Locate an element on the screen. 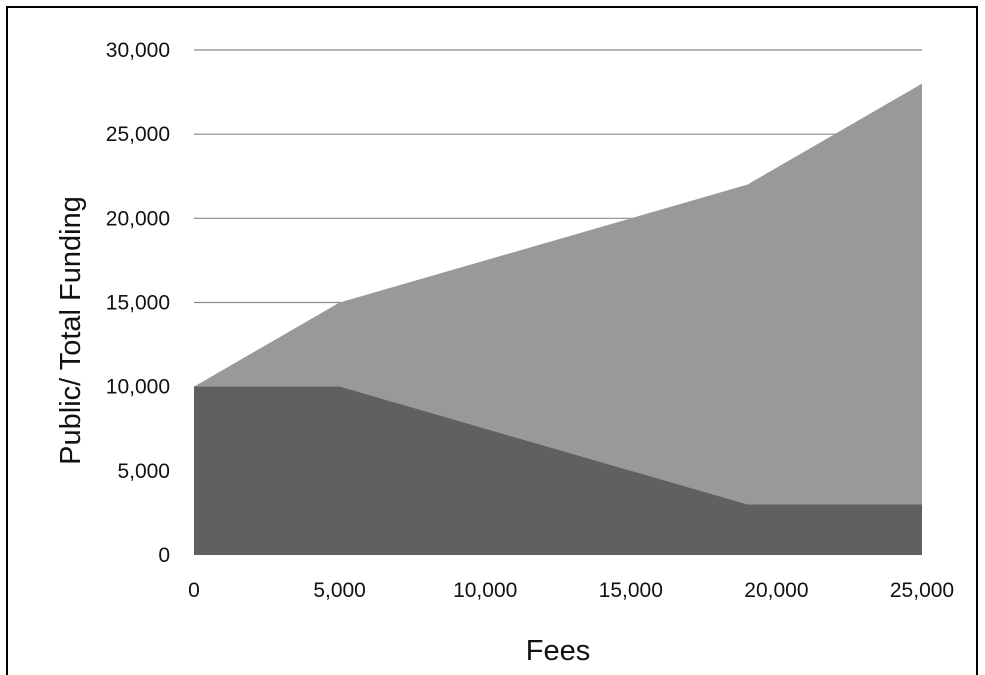  y-tick-label: 10,000 is located at coordinates (138, 387).